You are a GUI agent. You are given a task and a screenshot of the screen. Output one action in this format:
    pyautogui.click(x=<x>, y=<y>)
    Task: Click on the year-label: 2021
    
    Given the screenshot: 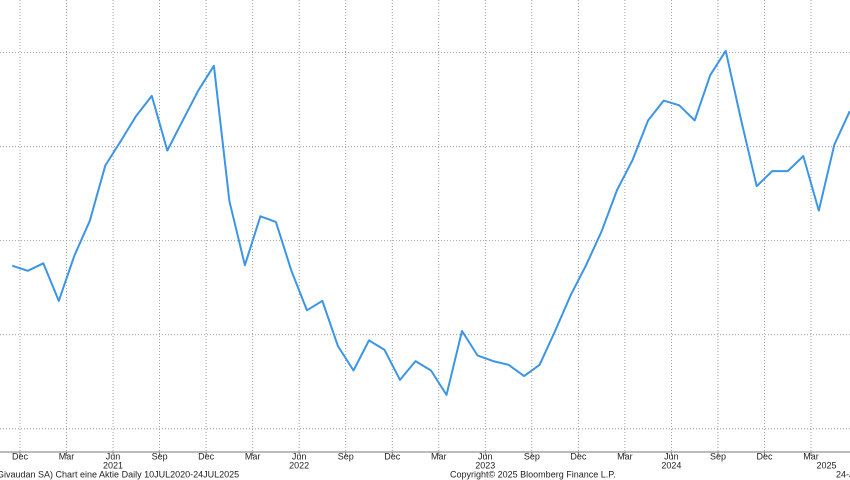 What is the action you would take?
    pyautogui.click(x=113, y=465)
    